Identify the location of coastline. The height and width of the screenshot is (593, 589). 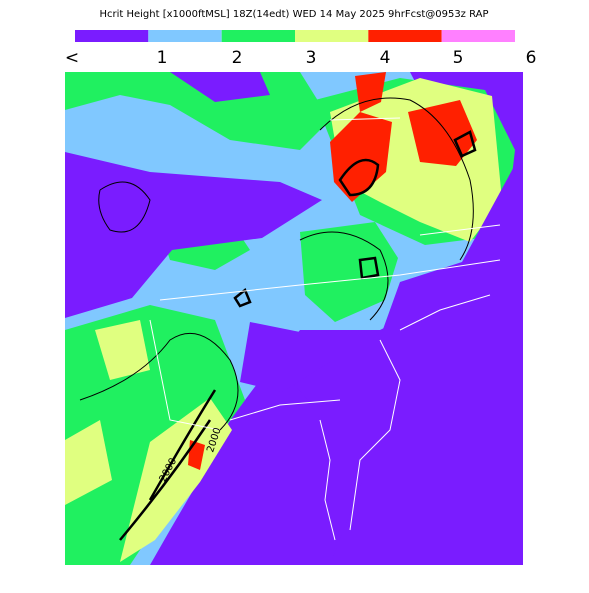
(405, 417).